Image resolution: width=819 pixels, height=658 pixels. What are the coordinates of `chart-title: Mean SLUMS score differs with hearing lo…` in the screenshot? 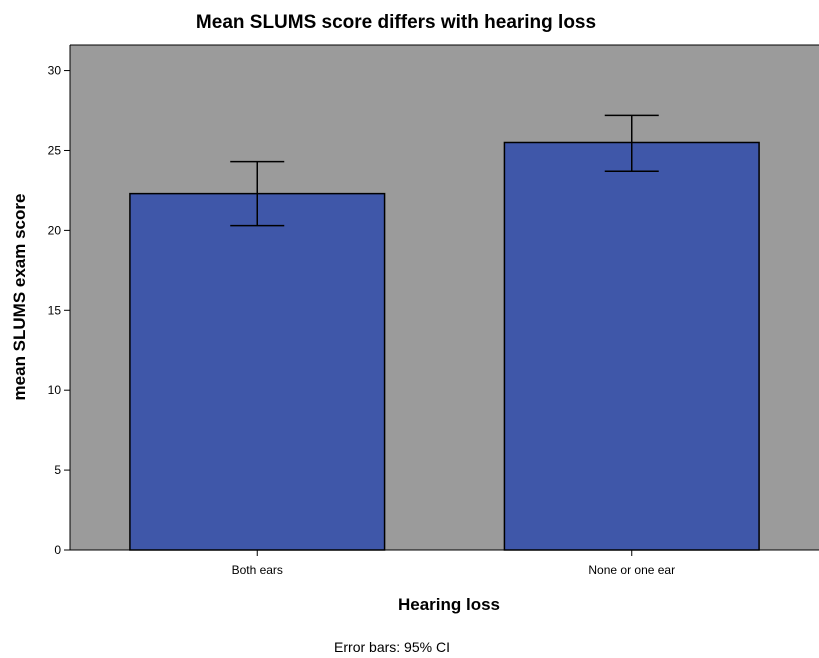 It's located at (396, 22).